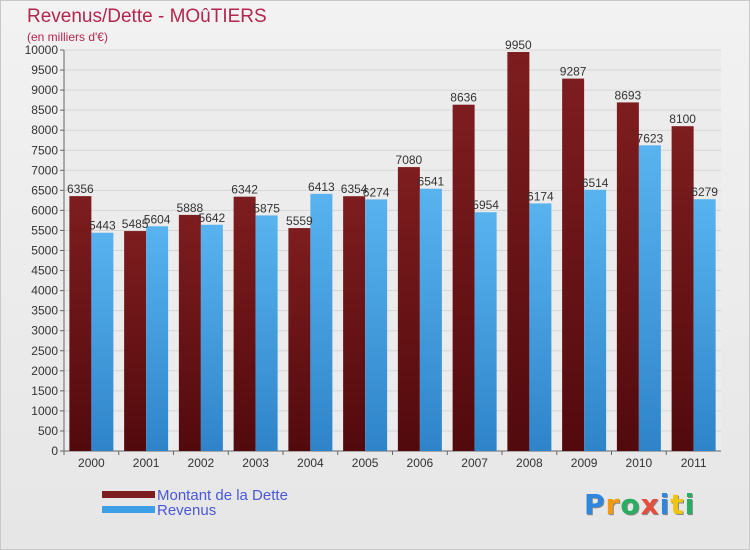 The image size is (750, 550). I want to click on y-tick-label: 6000, so click(44, 210).